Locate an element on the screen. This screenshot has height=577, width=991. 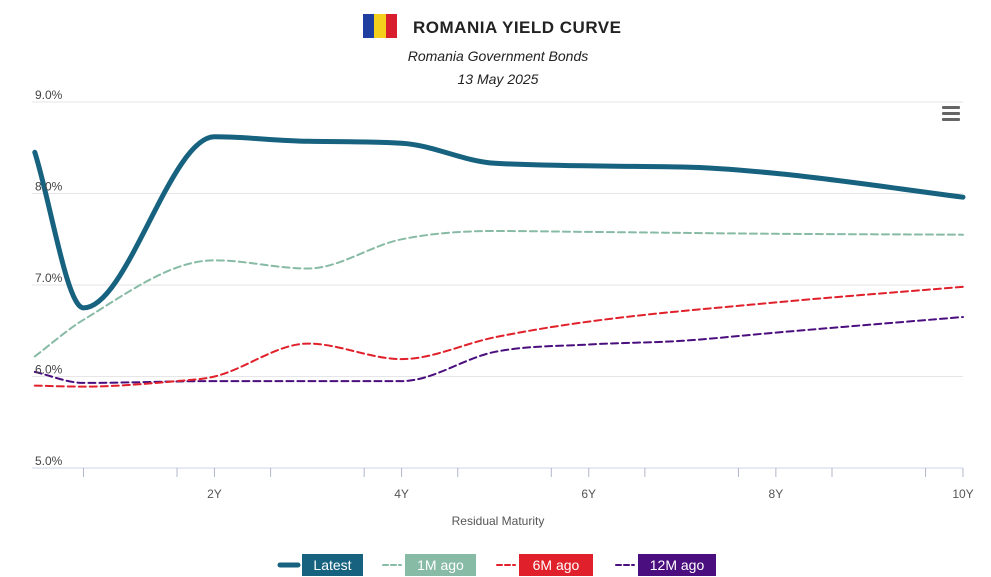
x-axis: 2Y 4Y 6Y 8Y 10Y is located at coordinates (503, 484).